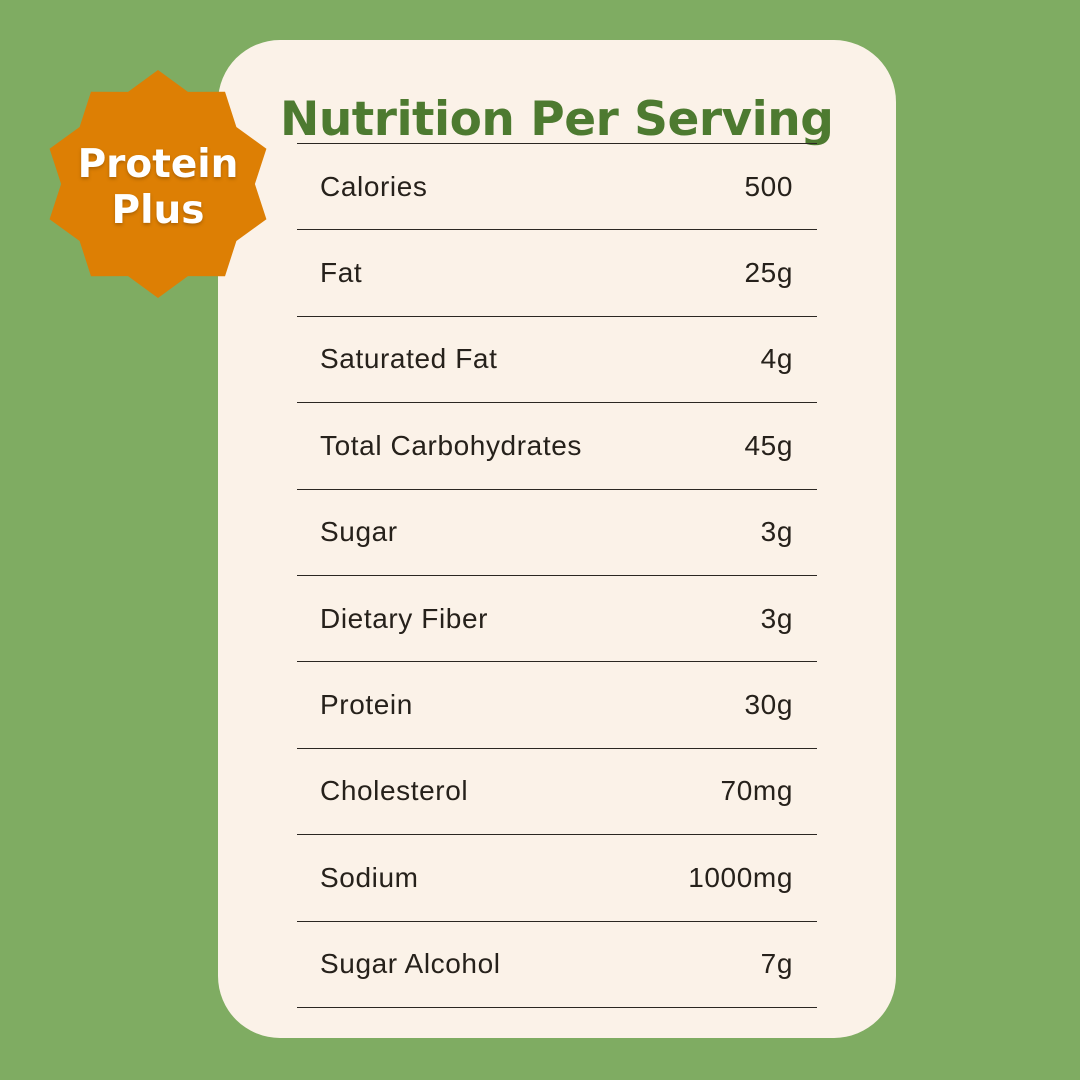 Image resolution: width=1080 pixels, height=1080 pixels. Describe the element at coordinates (557, 619) in the screenshot. I see `table-row: Dietary Fiber 3g` at that location.